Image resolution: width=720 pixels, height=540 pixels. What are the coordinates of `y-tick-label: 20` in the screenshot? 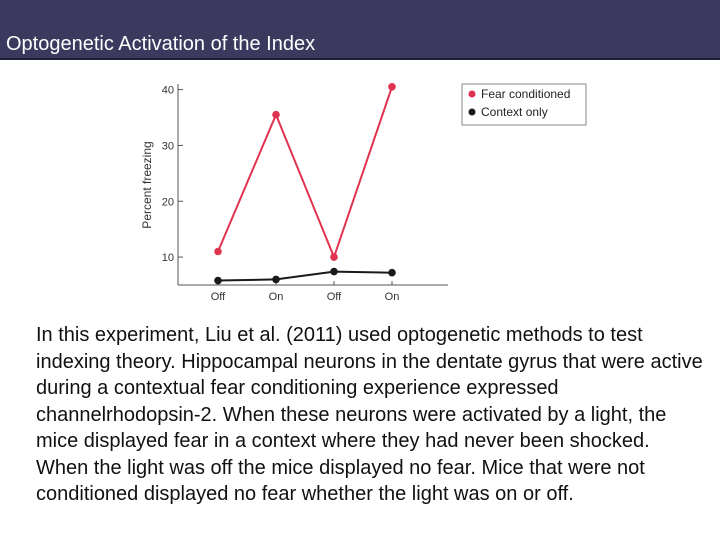 It's located at (168, 202).